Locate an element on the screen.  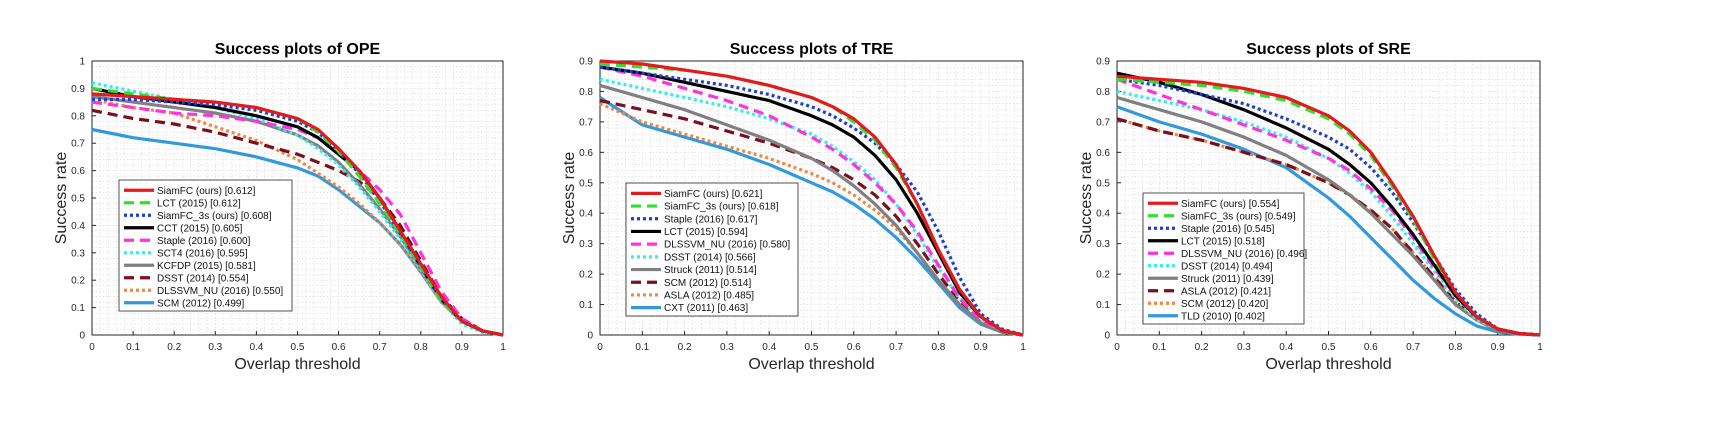
legend-label: TLD (2010) [0.402] is located at coordinates (1223, 316).